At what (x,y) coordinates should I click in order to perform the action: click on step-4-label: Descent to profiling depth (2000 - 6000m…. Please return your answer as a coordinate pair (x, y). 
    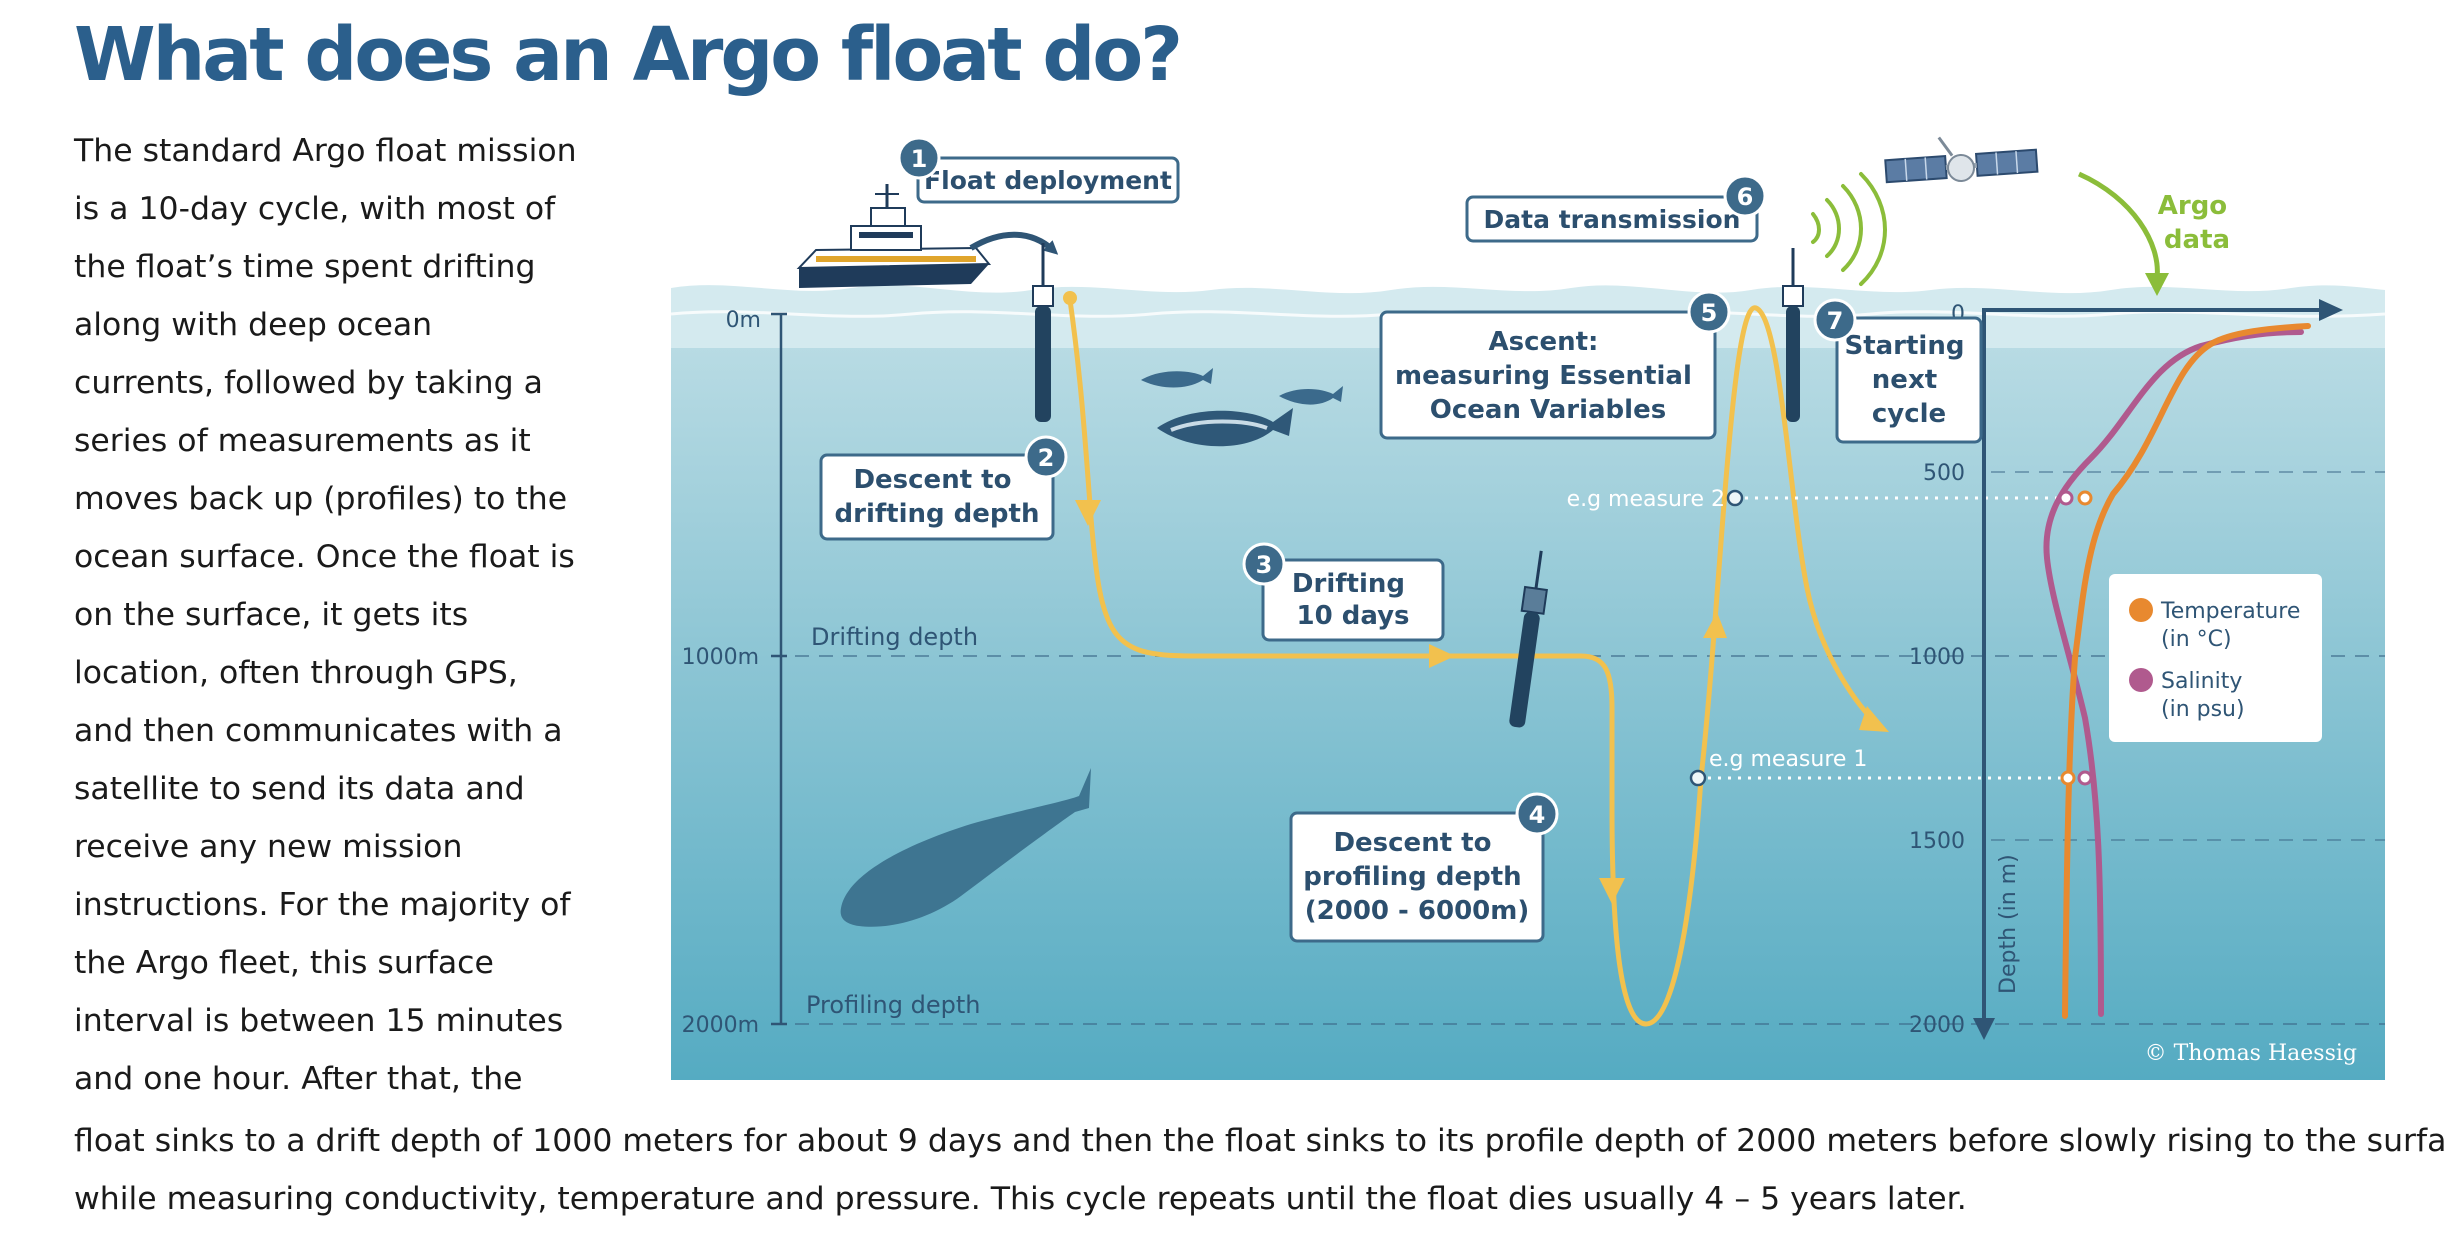
    Looking at the image, I should click on (1416, 877).